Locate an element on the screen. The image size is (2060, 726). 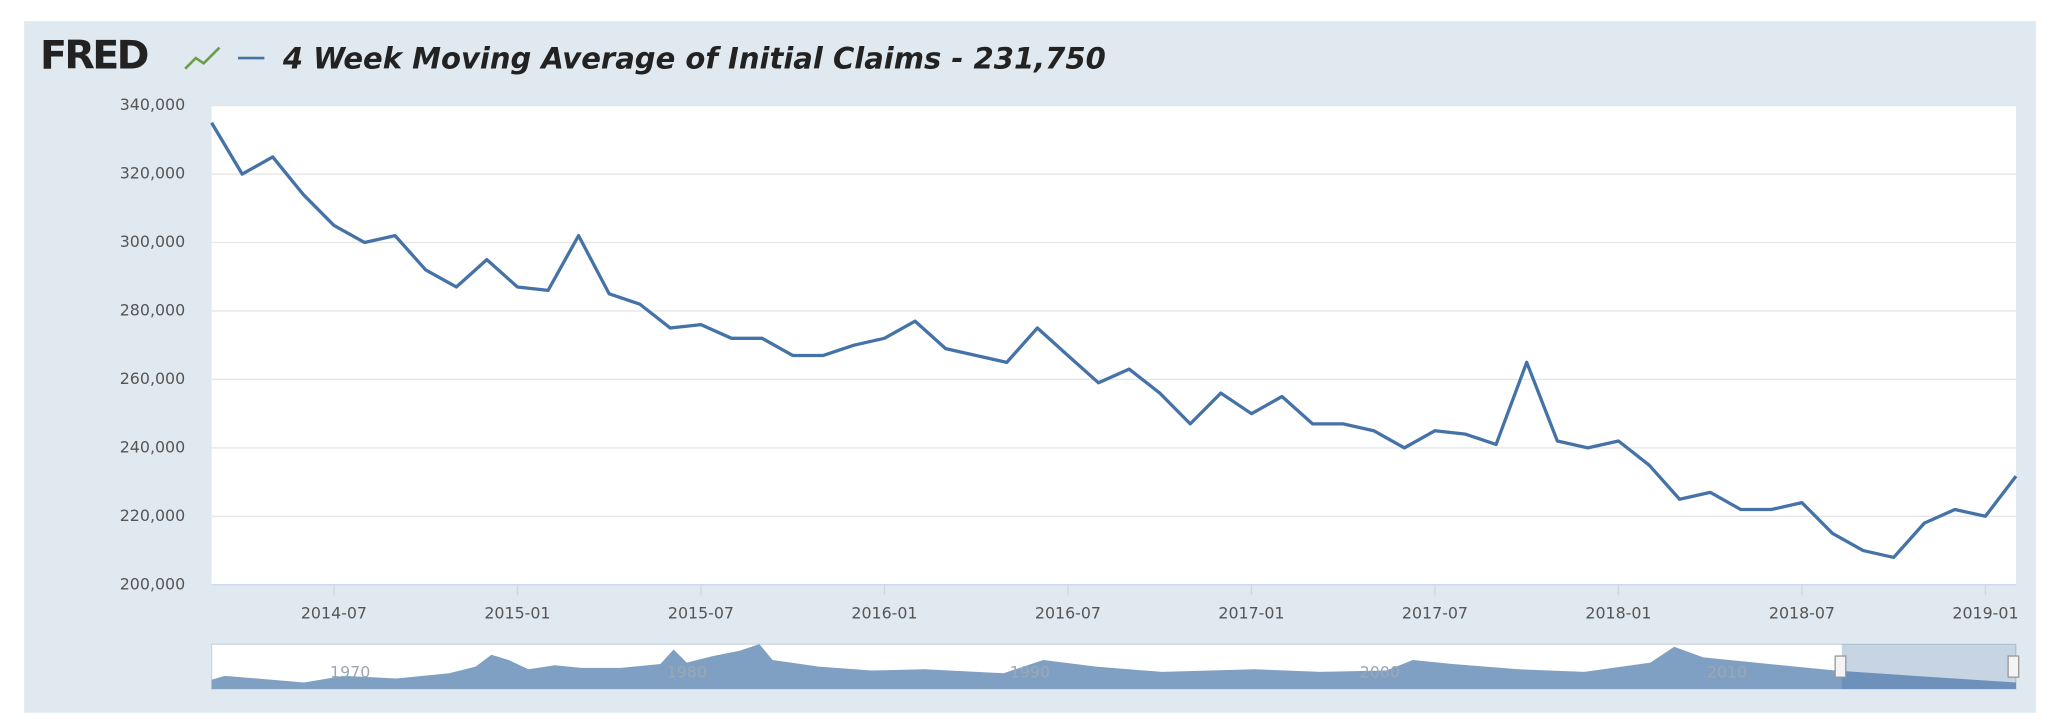
navigator-label: 2010 is located at coordinates (1727, 672).